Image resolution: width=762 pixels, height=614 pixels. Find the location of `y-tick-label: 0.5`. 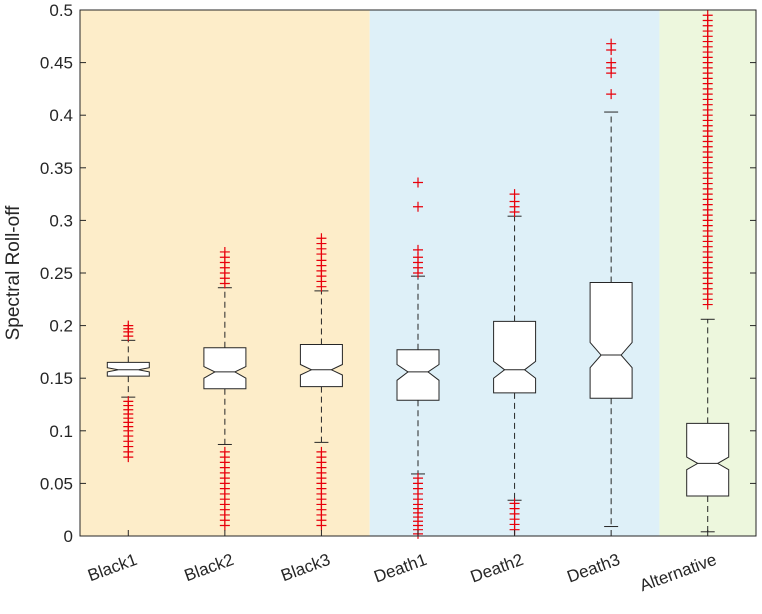

y-tick-label: 0.5 is located at coordinates (61, 10).